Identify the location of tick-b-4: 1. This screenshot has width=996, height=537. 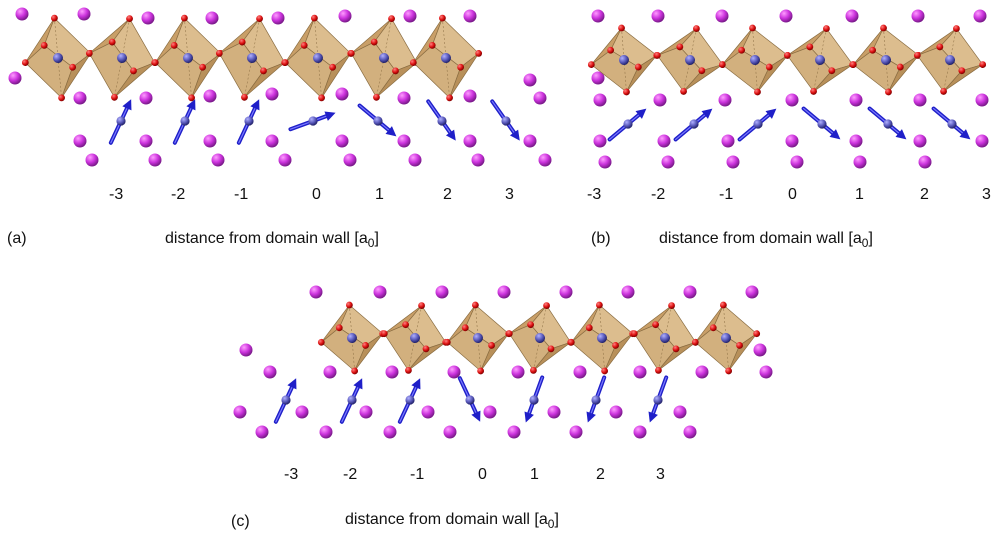
(859, 194).